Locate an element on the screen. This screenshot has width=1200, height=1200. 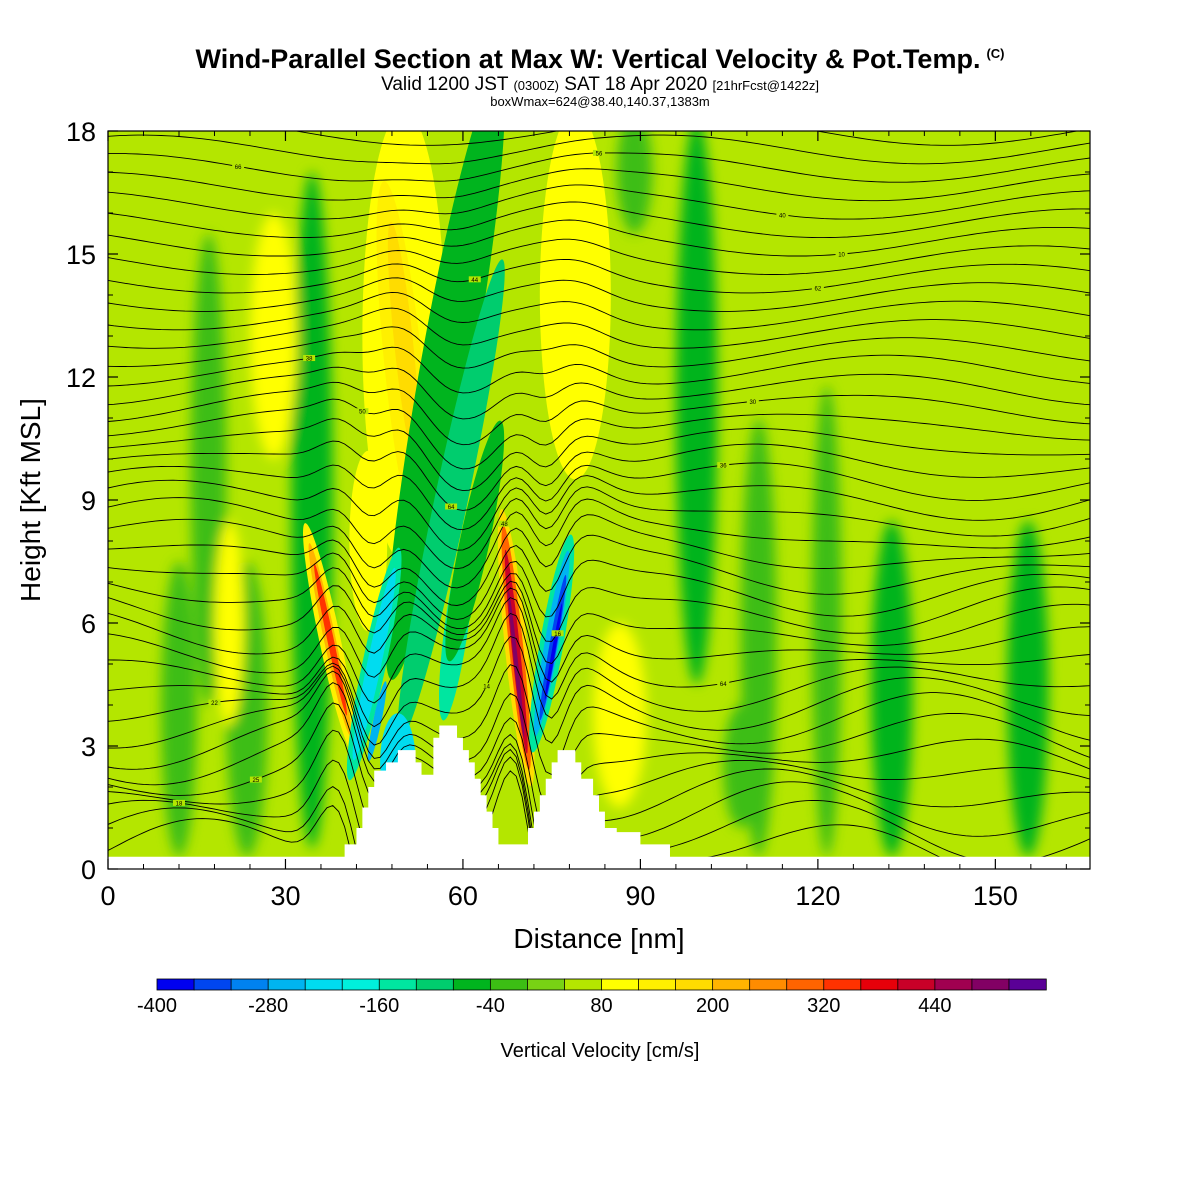
downdraft-plume is located at coordinates (553, 652).